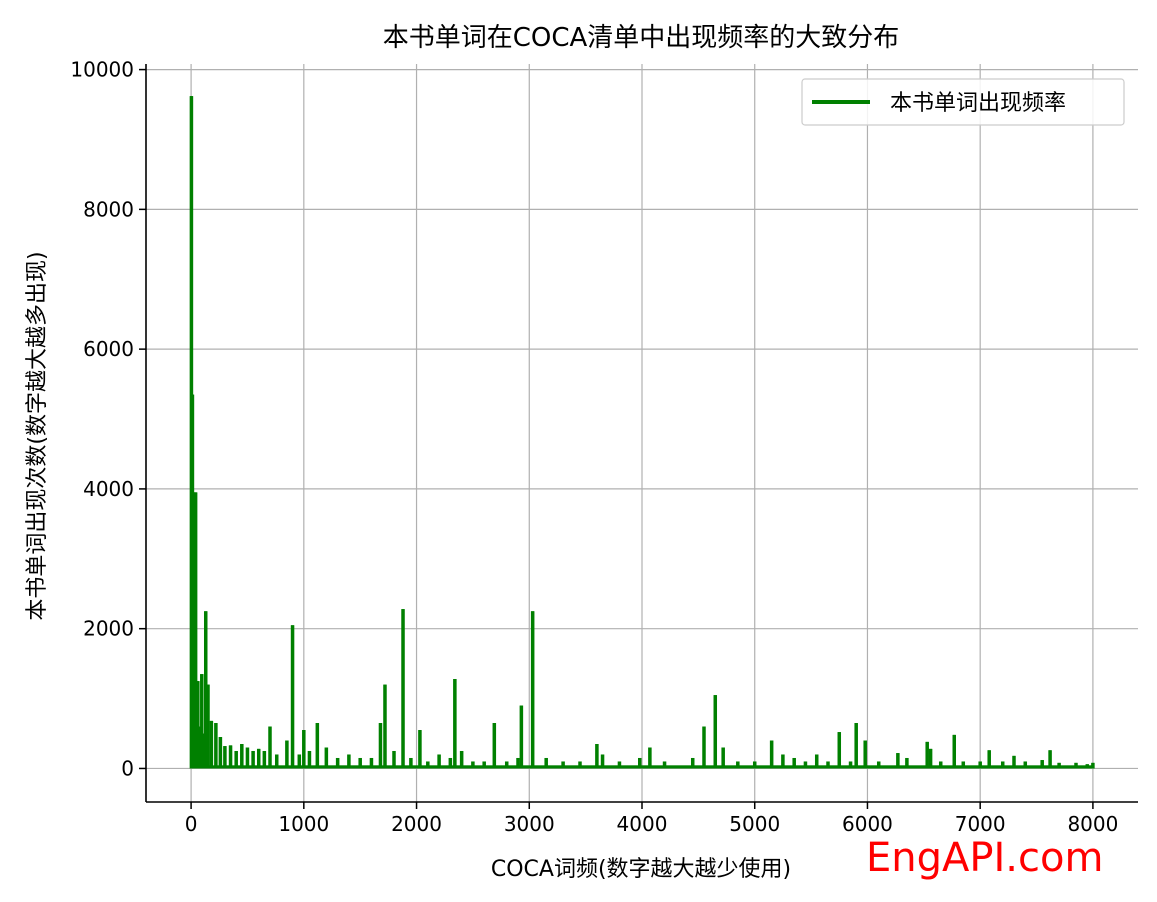 The height and width of the screenshot is (902, 1157). I want to click on x-axis-label: COCA词频(数字越大越少使用), so click(641, 869).